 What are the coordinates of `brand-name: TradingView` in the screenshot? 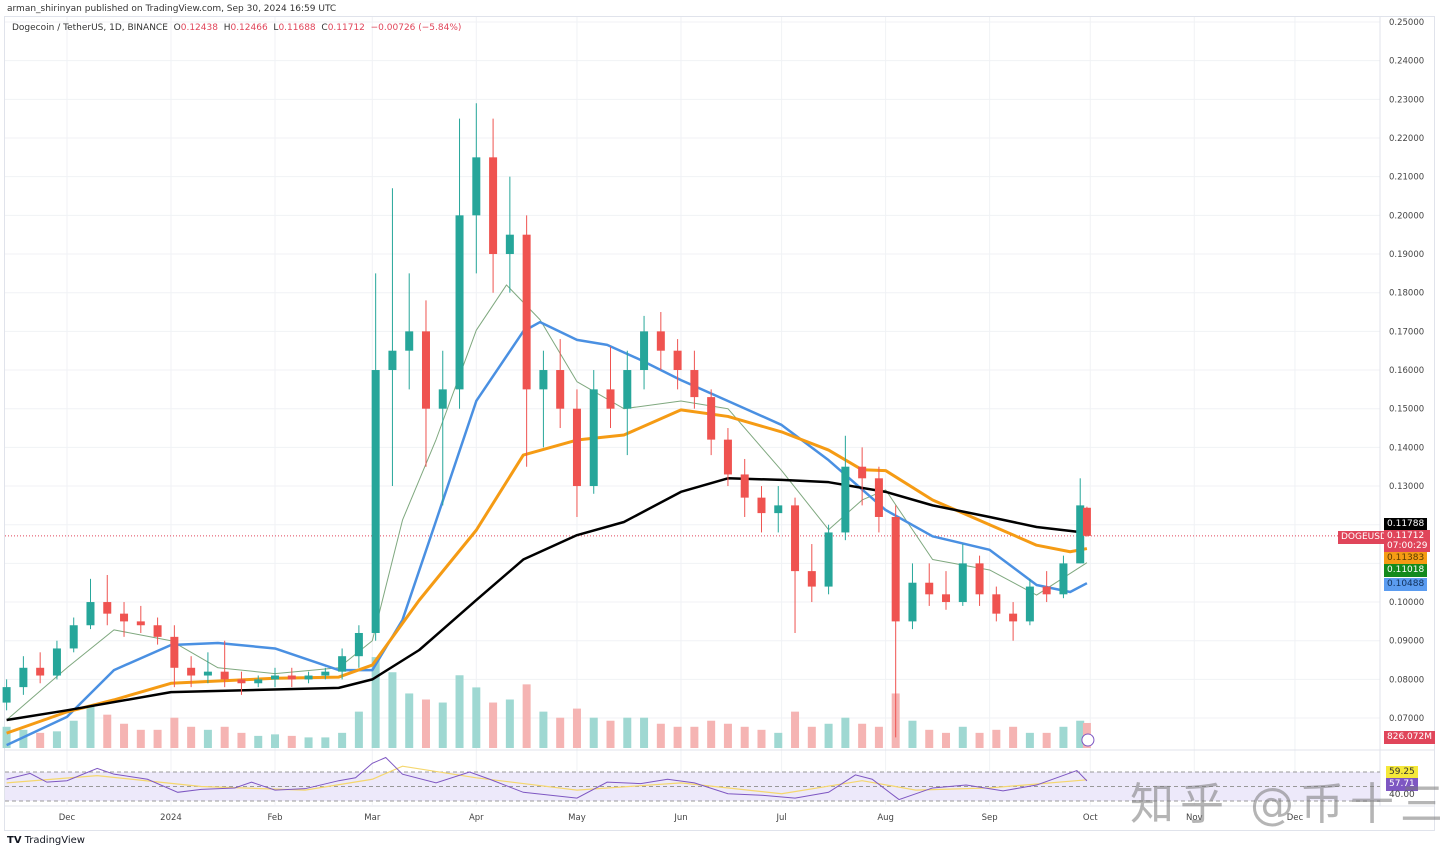 It's located at (54, 840).